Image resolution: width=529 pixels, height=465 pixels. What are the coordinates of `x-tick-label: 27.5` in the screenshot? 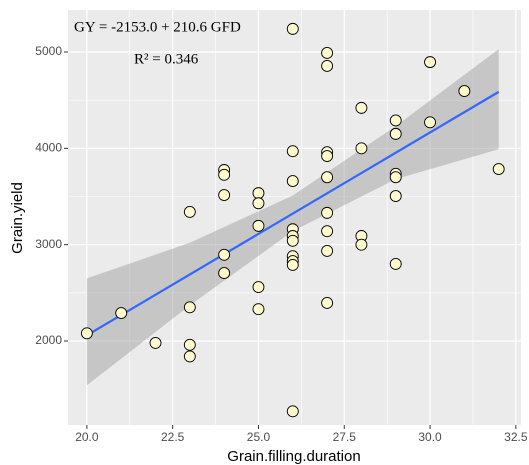 It's located at (345, 437).